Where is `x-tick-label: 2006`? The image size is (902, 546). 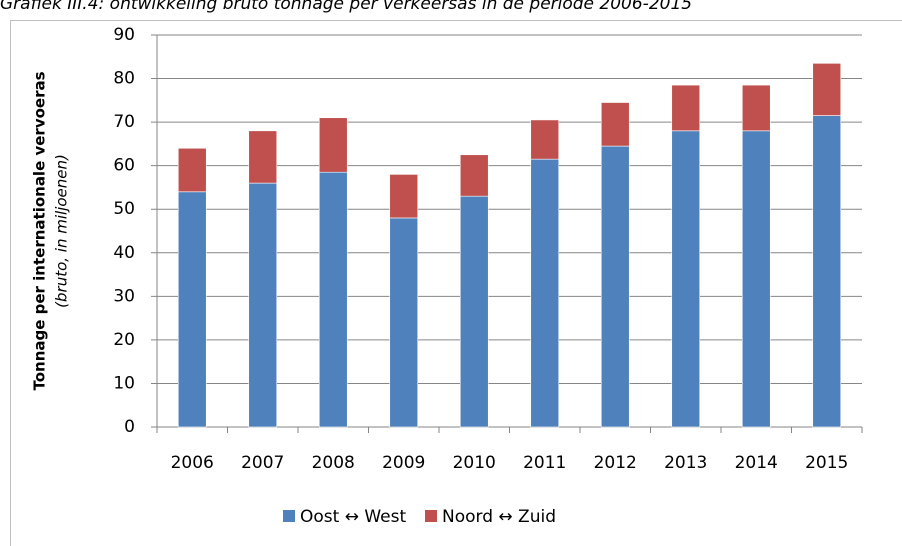 x-tick-label: 2006 is located at coordinates (192, 463).